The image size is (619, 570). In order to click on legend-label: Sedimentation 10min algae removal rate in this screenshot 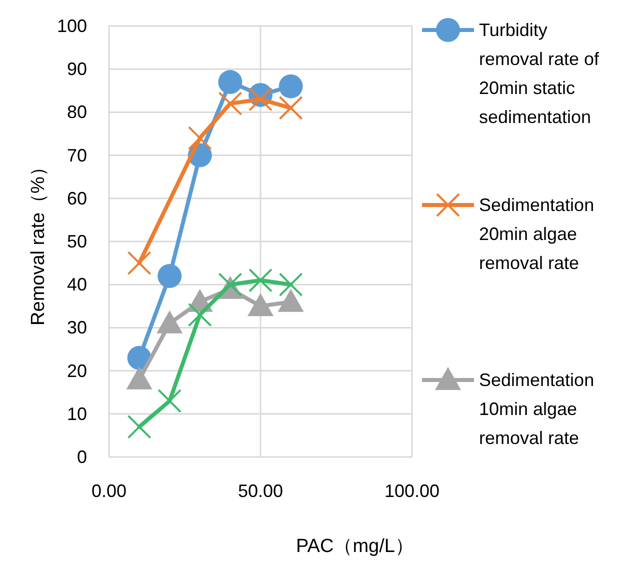, I will do `click(536, 409)`.